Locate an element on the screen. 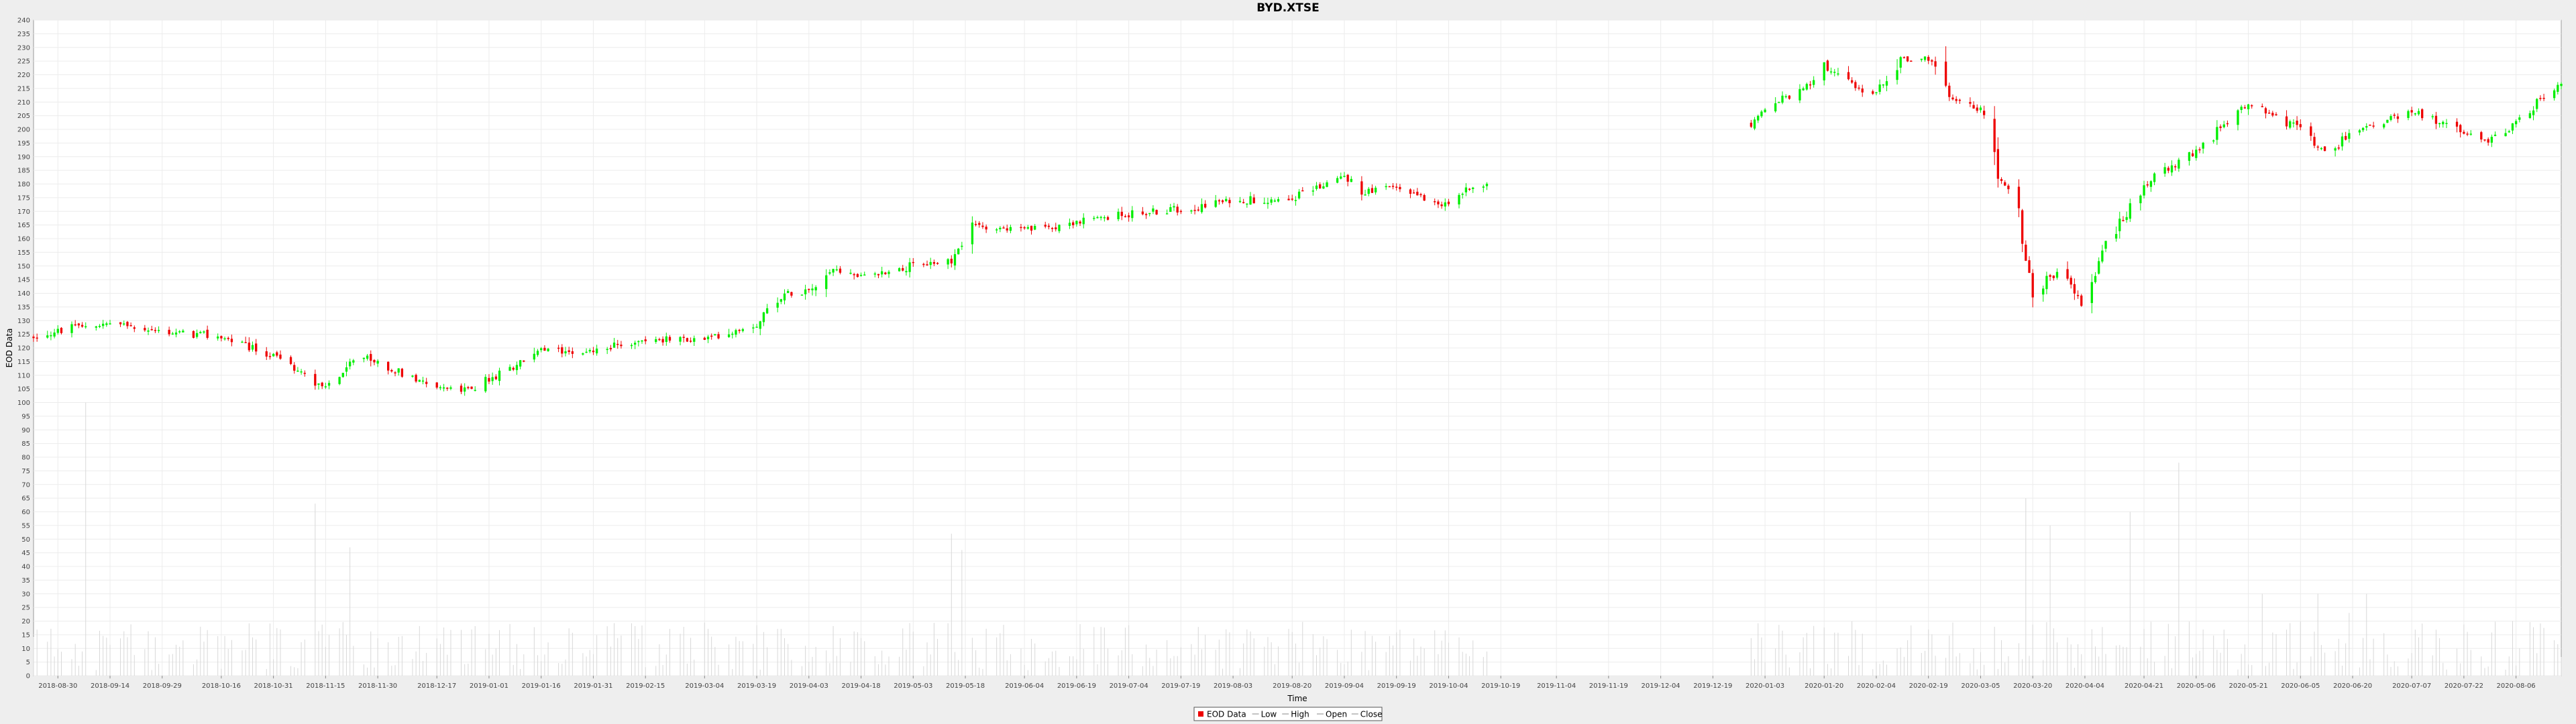  x-tick-label: 2019-06-19 is located at coordinates (1076, 686).